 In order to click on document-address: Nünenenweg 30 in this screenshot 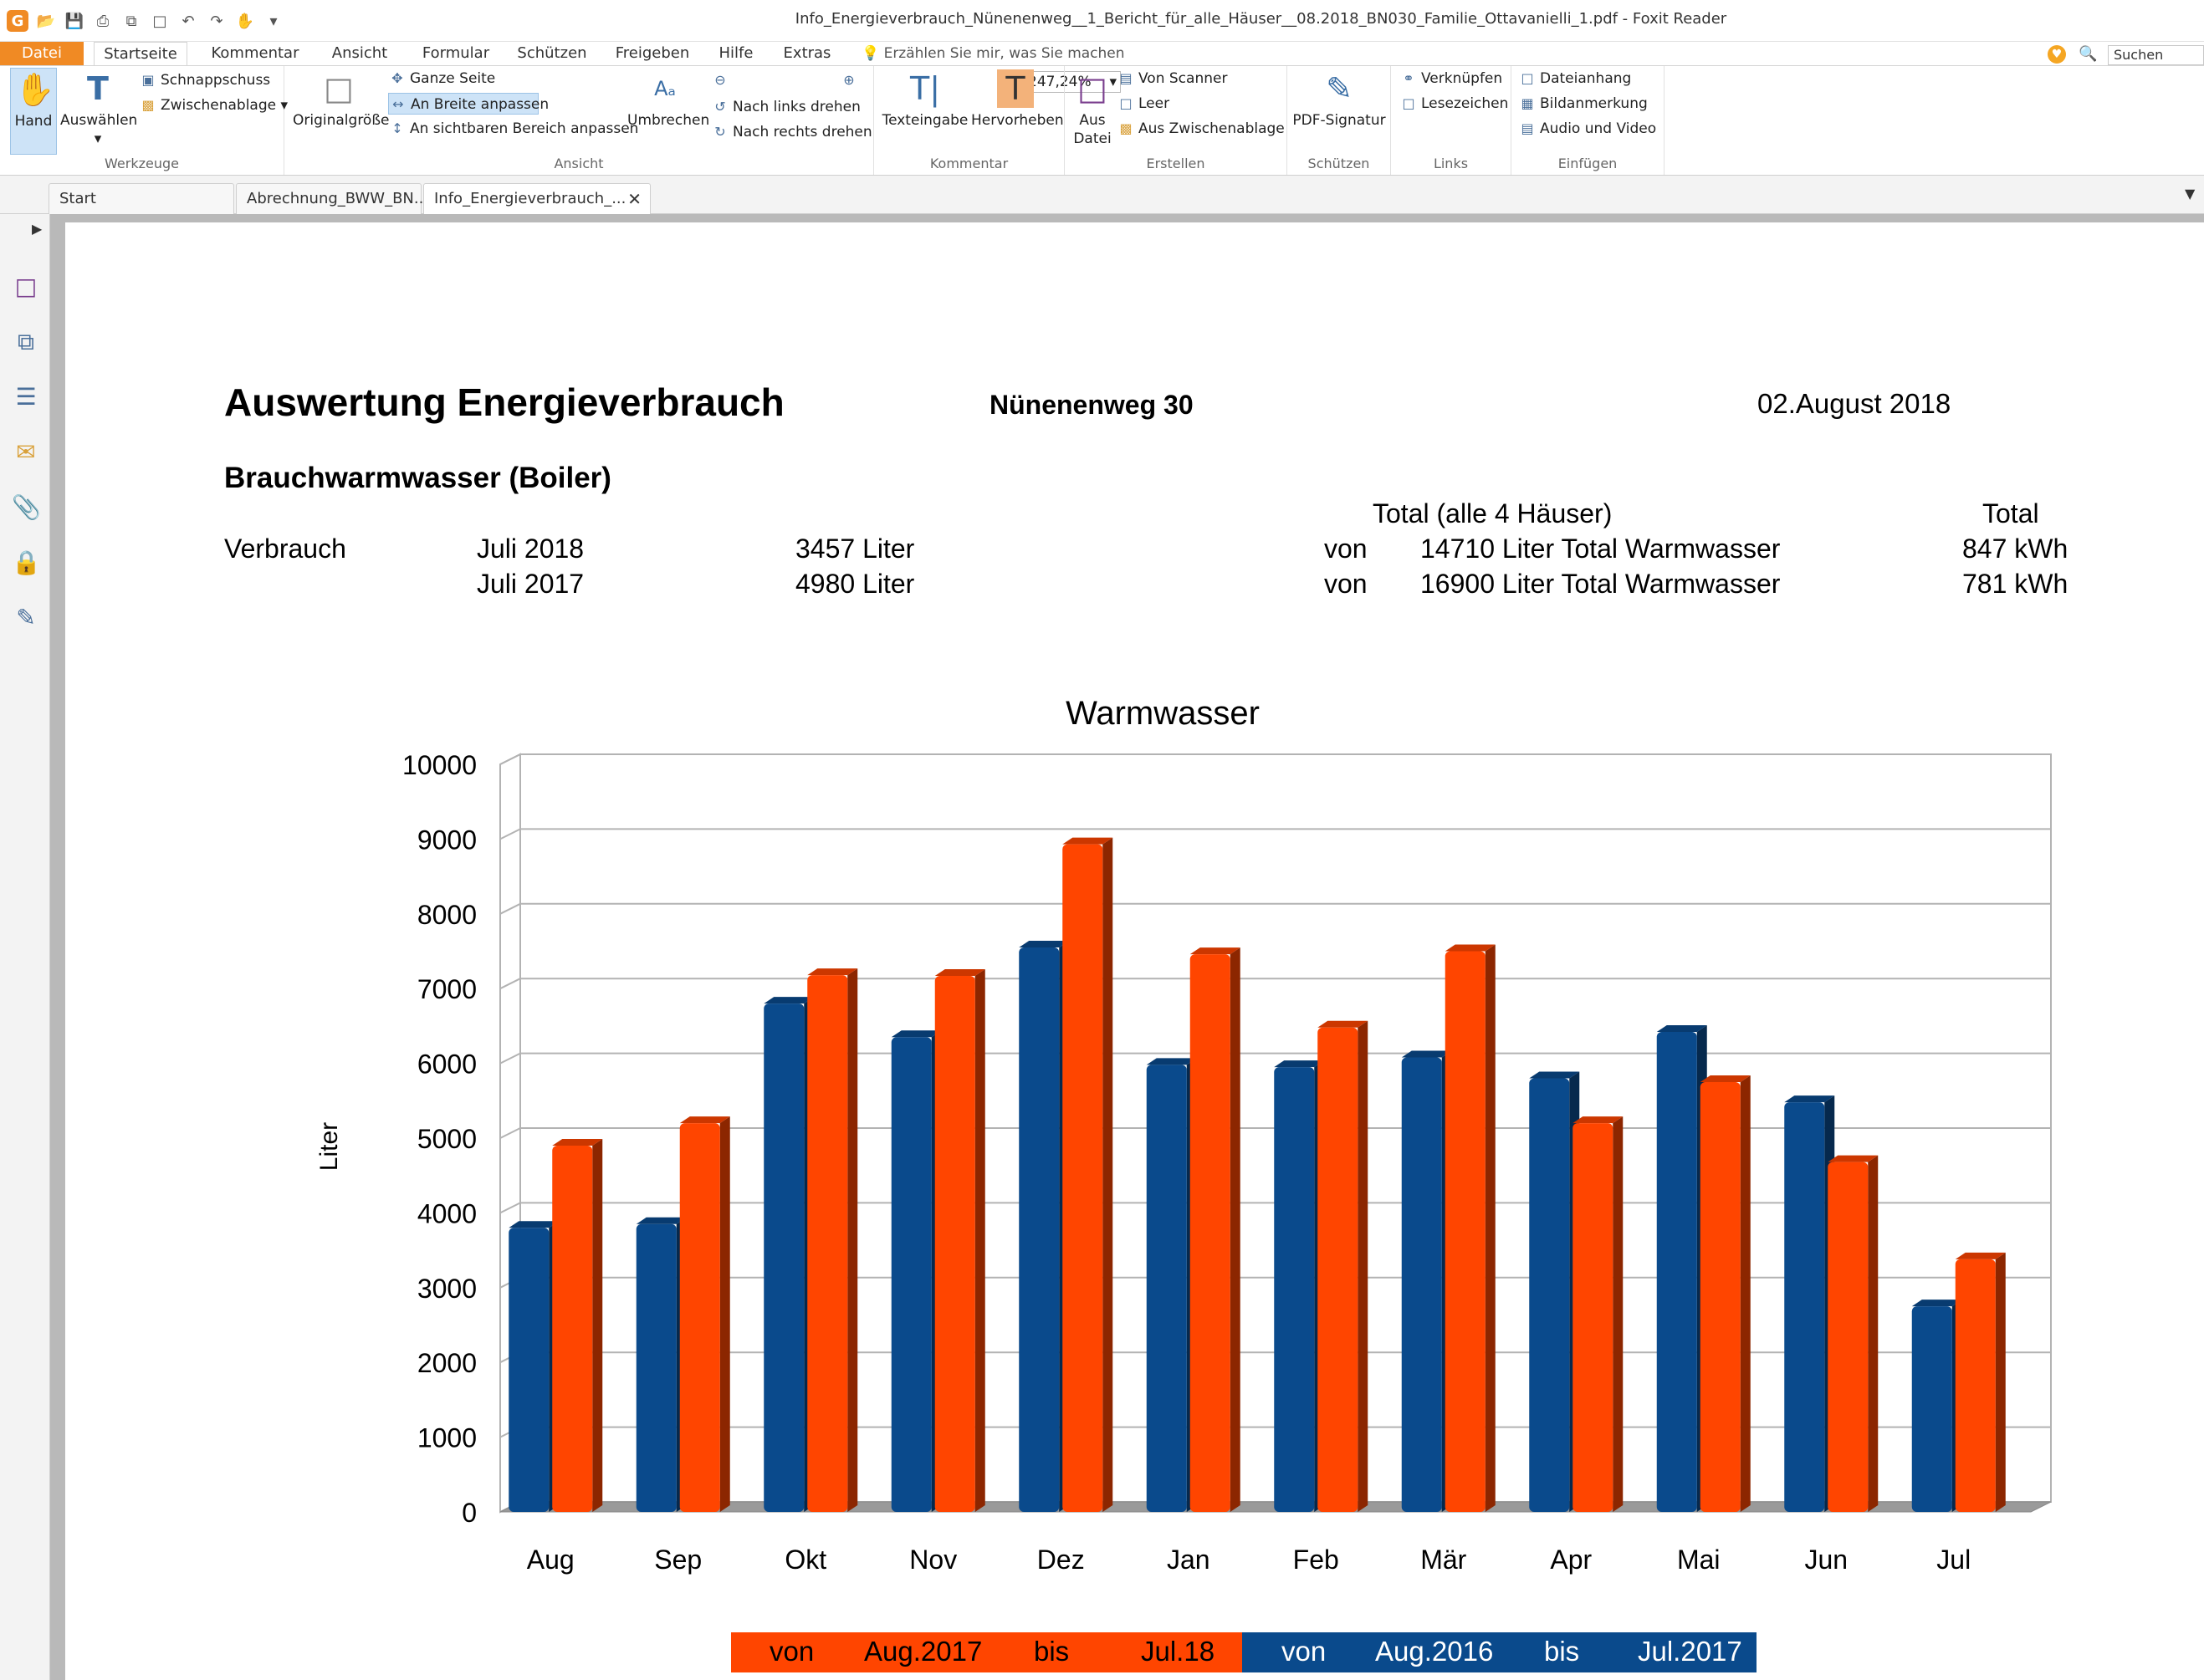, I will do `click(1091, 405)`.